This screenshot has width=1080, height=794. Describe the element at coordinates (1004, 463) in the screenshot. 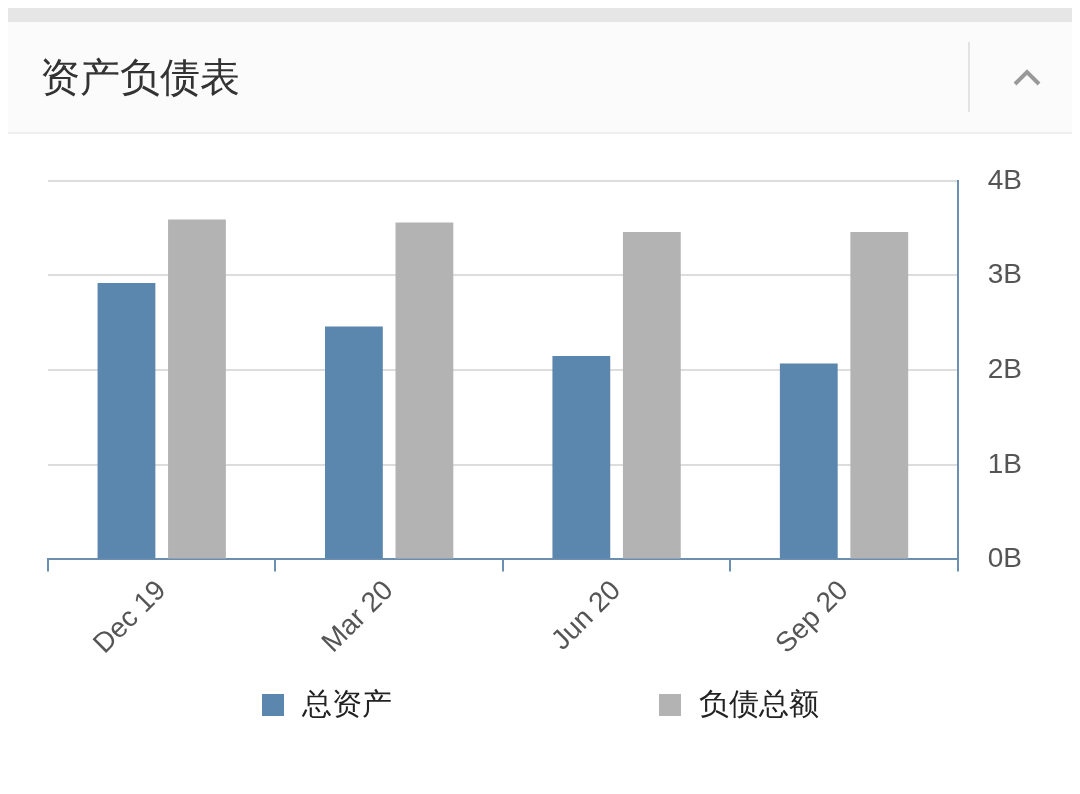

I see `y-tick-label: 1B` at that location.